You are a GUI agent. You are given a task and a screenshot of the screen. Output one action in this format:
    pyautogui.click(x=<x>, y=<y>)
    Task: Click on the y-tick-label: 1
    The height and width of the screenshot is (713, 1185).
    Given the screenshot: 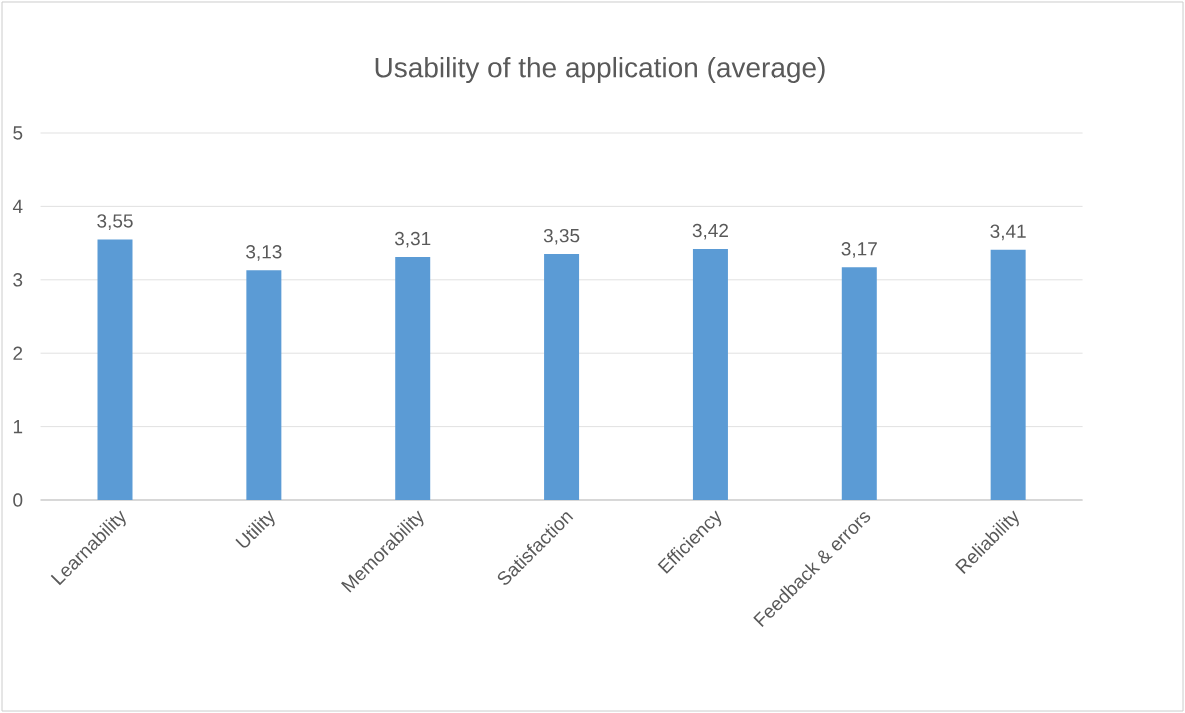 What is the action you would take?
    pyautogui.click(x=18, y=427)
    